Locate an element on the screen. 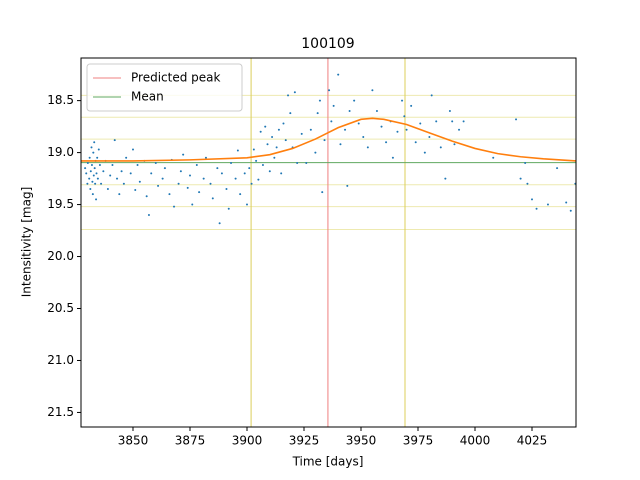 The image size is (640, 480). y-tick-label: 19.0 is located at coordinates (60, 152).